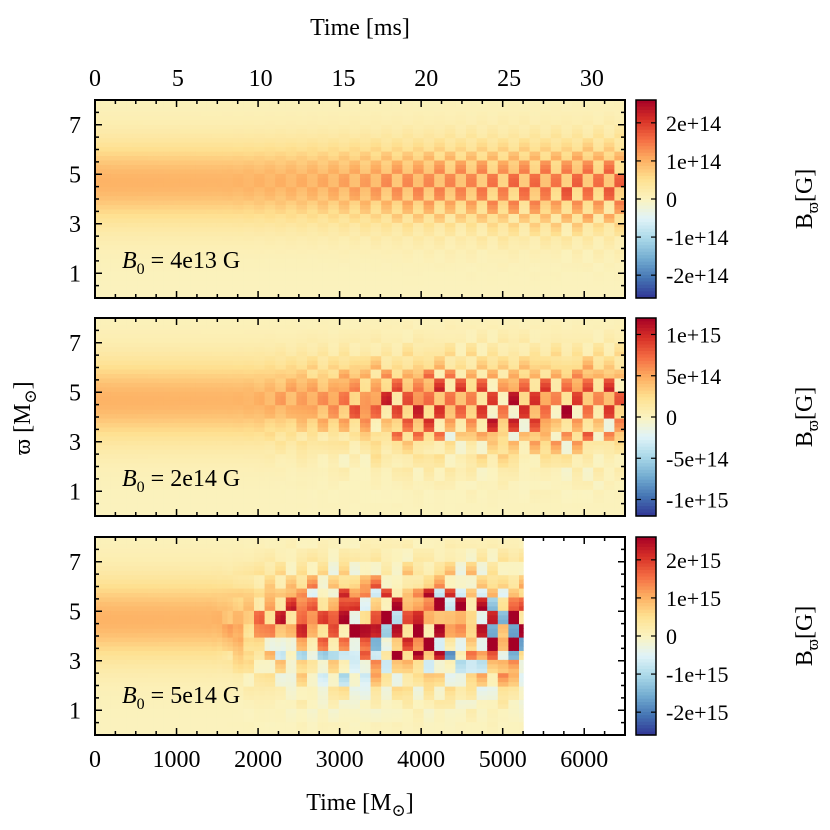 The height and width of the screenshot is (830, 830). I want to click on top-x-tick-label: 10, so click(261, 79).